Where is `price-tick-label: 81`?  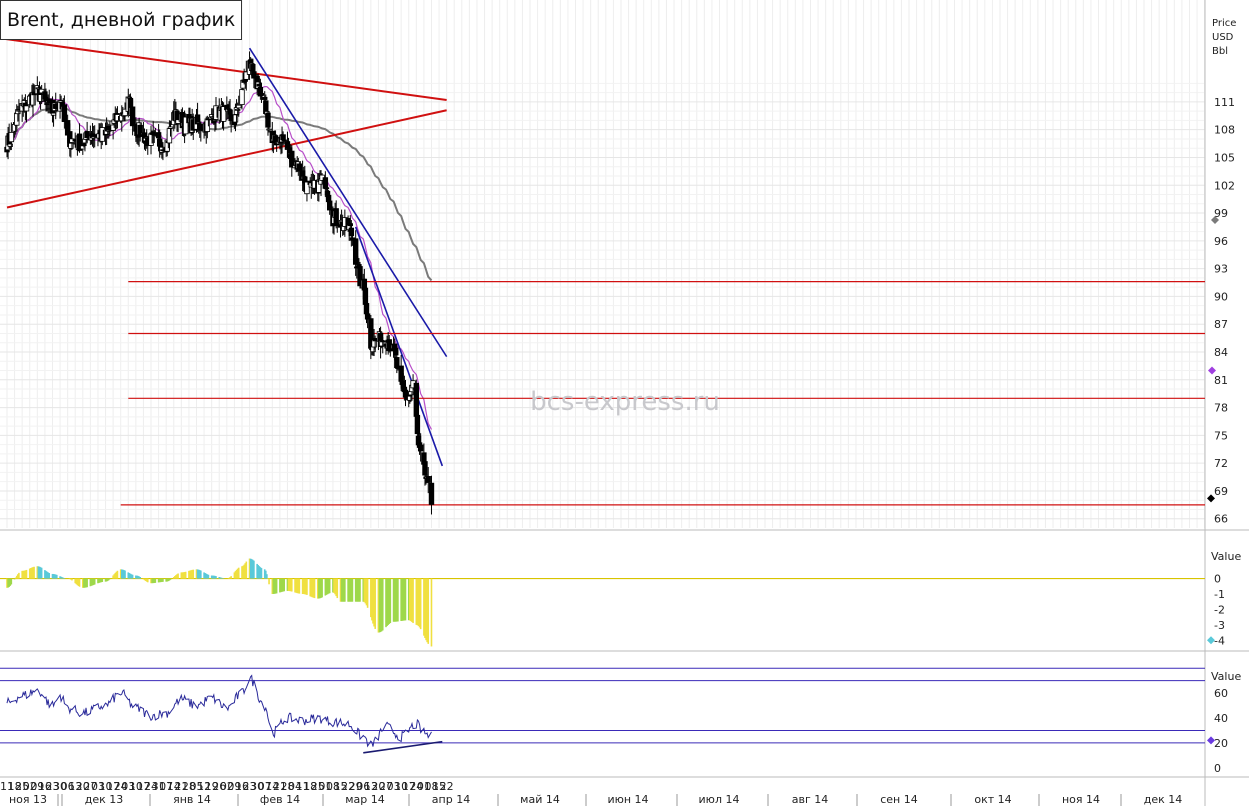
price-tick-label: 81 is located at coordinates (1221, 380).